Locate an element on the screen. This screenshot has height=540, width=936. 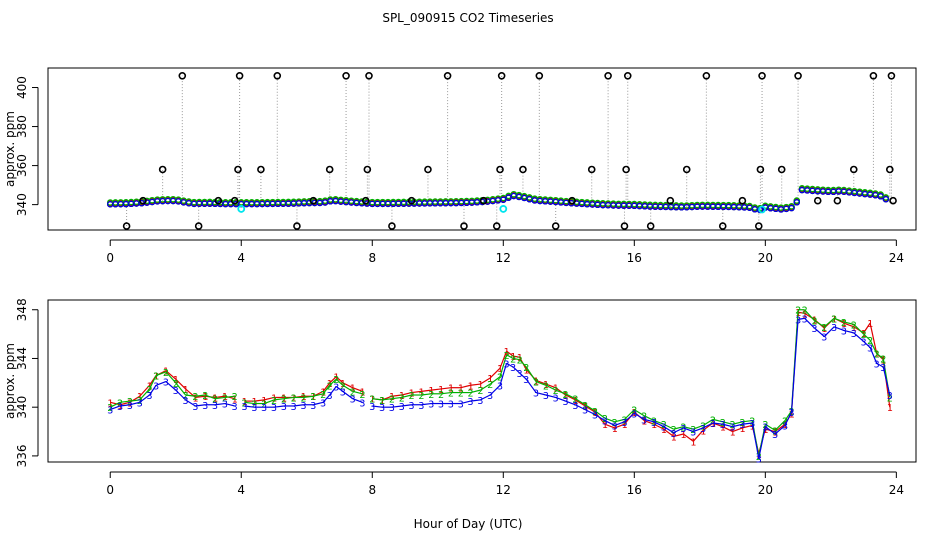
bottom-y-tick-label: 348 is located at coordinates (22, 309).